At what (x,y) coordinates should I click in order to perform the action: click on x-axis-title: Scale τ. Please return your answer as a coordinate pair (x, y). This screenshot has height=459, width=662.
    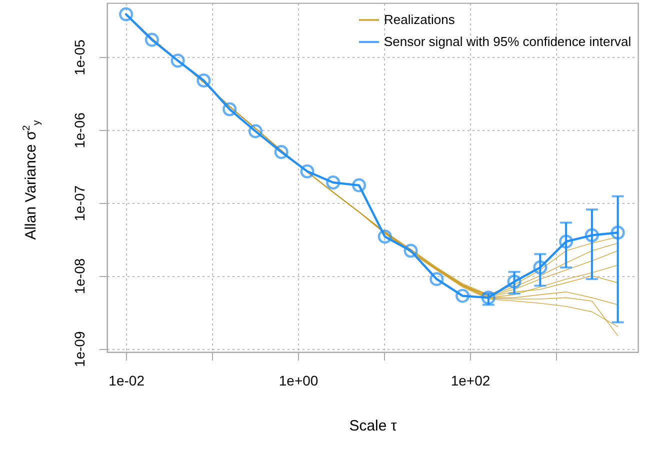
    Looking at the image, I should click on (373, 426).